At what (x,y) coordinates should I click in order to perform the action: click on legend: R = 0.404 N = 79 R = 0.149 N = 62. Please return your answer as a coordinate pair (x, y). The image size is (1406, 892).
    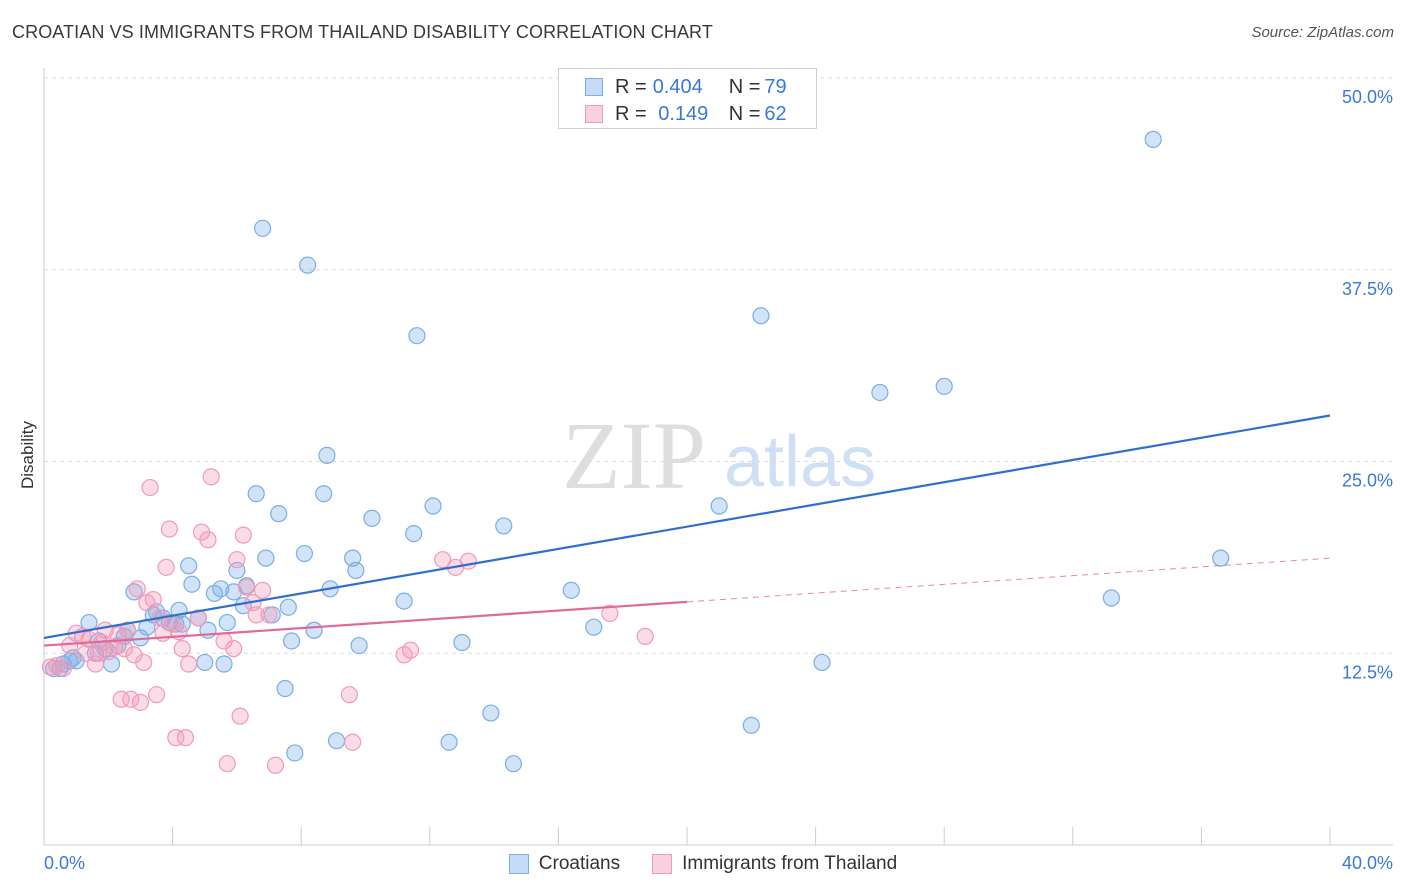
    Looking at the image, I should click on (687, 98).